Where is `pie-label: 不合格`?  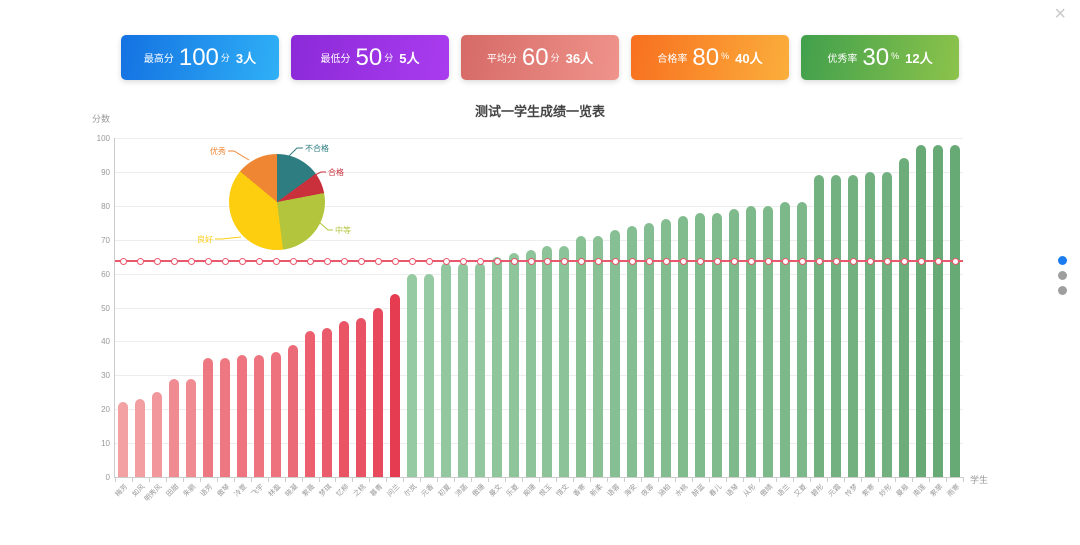
pie-label: 不合格 is located at coordinates (317, 148).